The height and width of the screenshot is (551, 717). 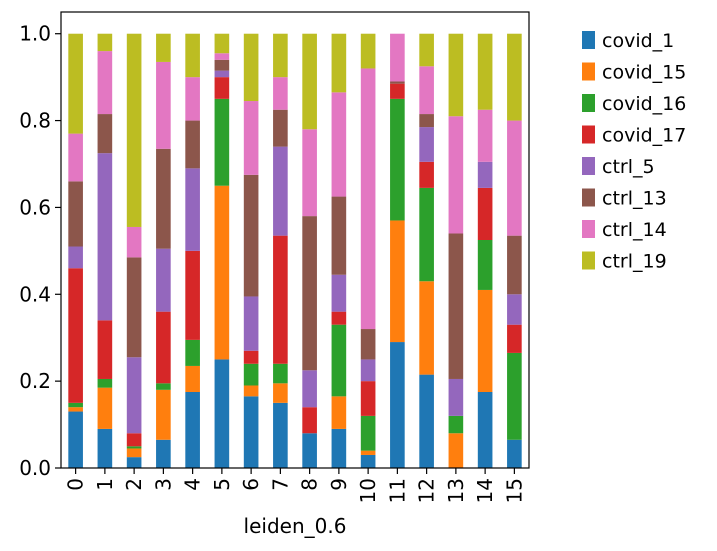 I want to click on legend-label-covid_17: covid_17, so click(x=644, y=136).